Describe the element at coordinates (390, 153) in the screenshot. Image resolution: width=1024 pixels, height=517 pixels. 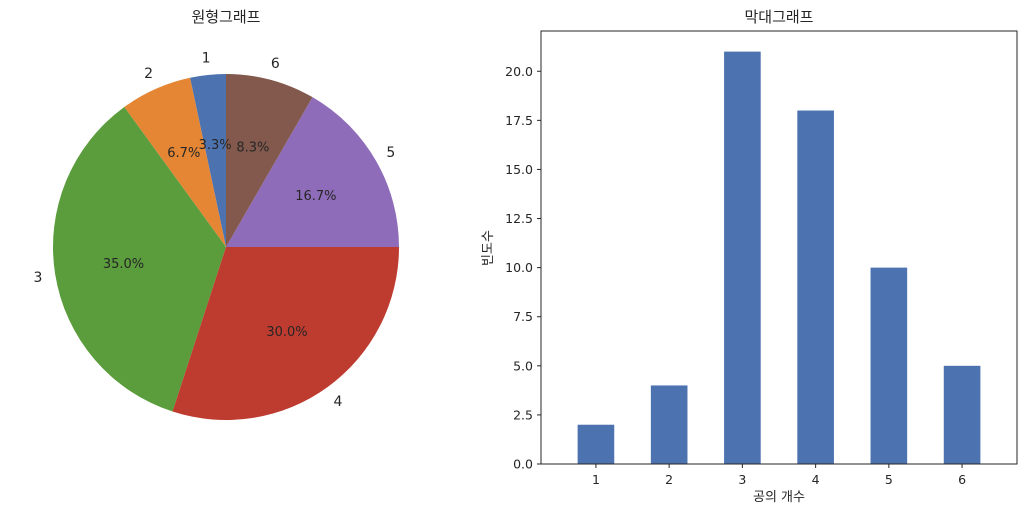
I see `pie-category-label: 5` at that location.